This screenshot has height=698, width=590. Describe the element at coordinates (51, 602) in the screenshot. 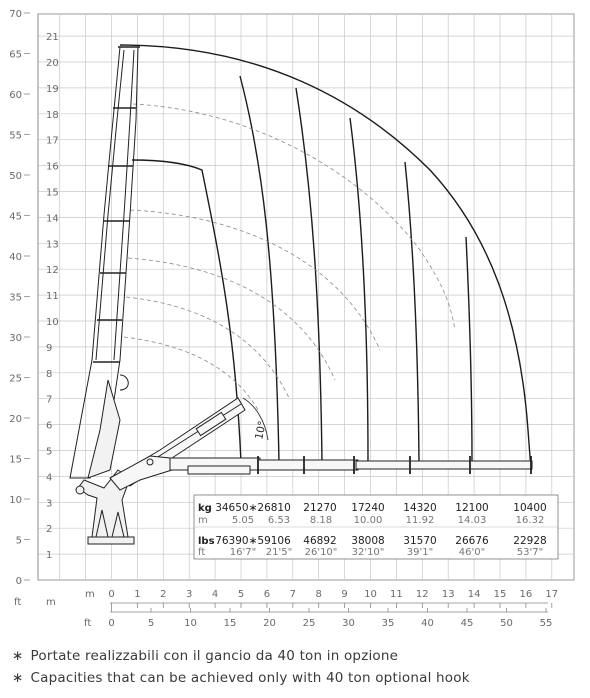

I see `y-axis-m-unit: m` at that location.